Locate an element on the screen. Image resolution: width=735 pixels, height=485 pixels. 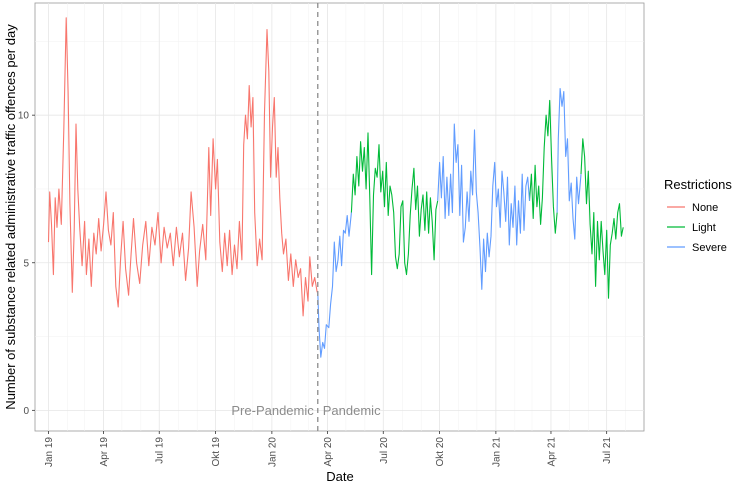
annotation-pre-pandemic: Pre-Pandemic is located at coordinates (272, 410).